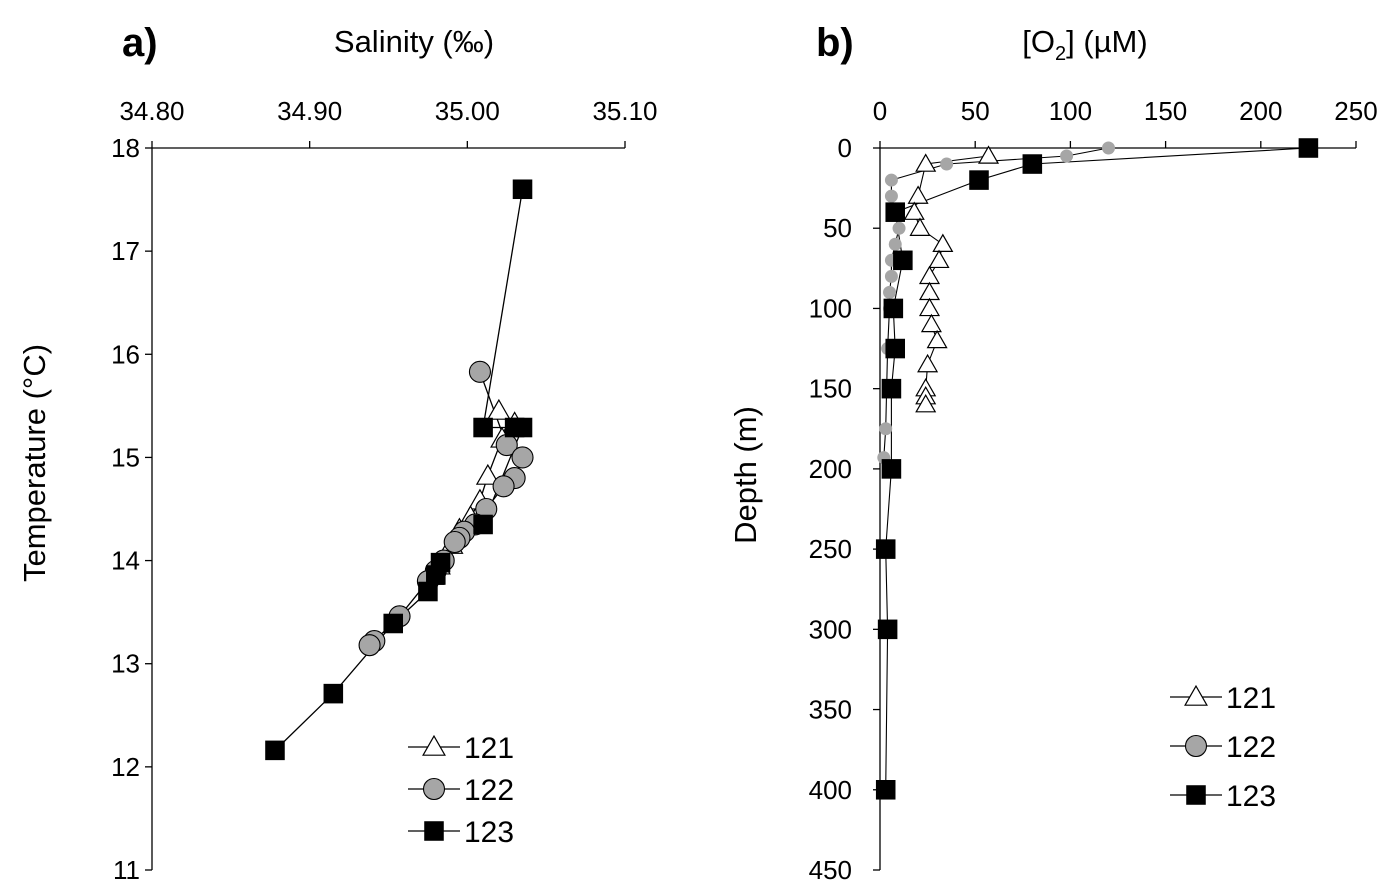 Image resolution: width=1395 pixels, height=894 pixels. Describe the element at coordinates (835, 43) in the screenshot. I see `panel-b-label: b)` at that location.